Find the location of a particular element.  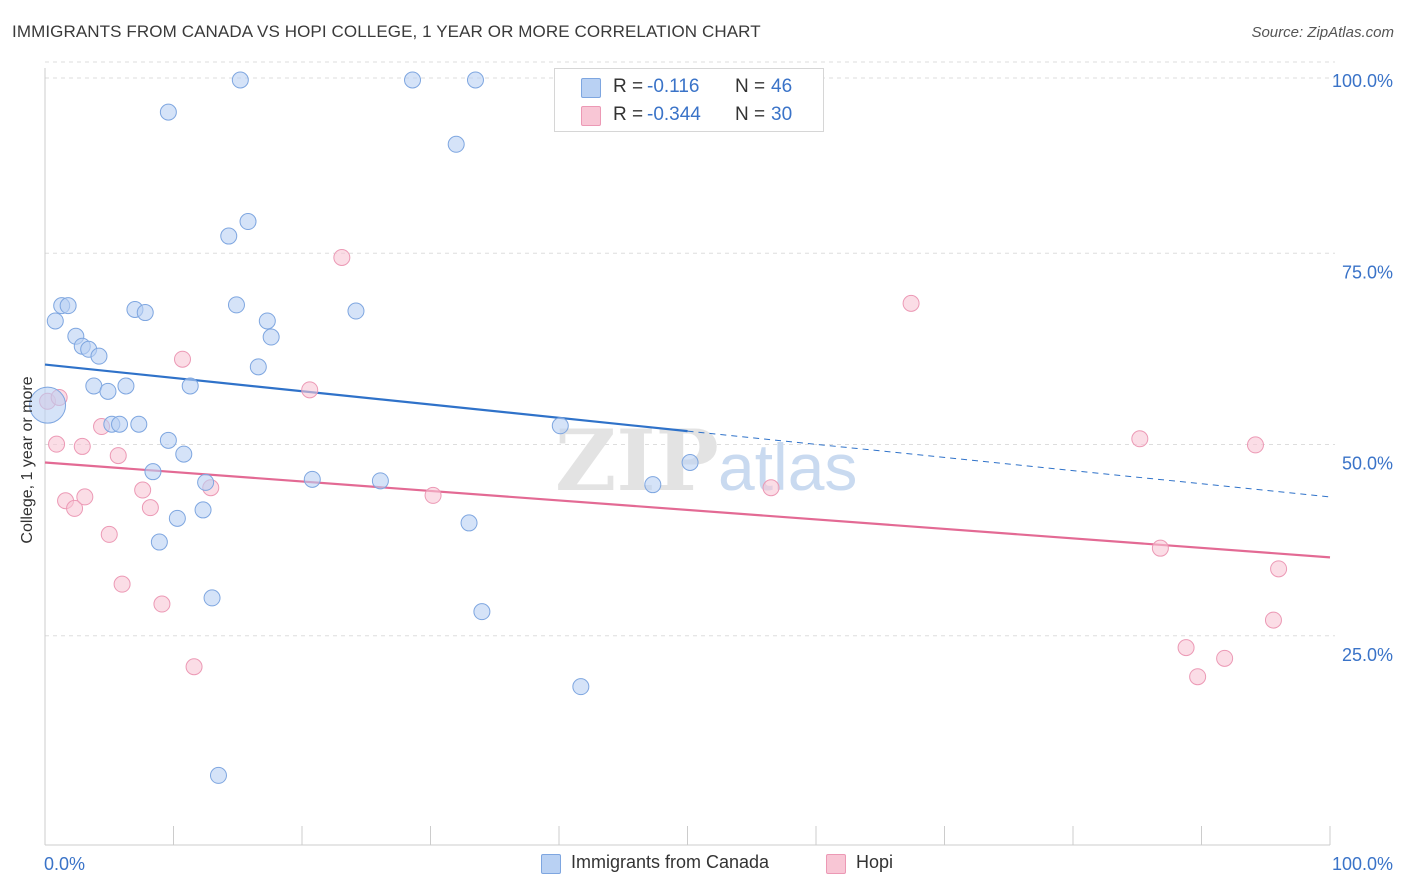

y-tick-label: 100.0% is located at coordinates (1362, 81).